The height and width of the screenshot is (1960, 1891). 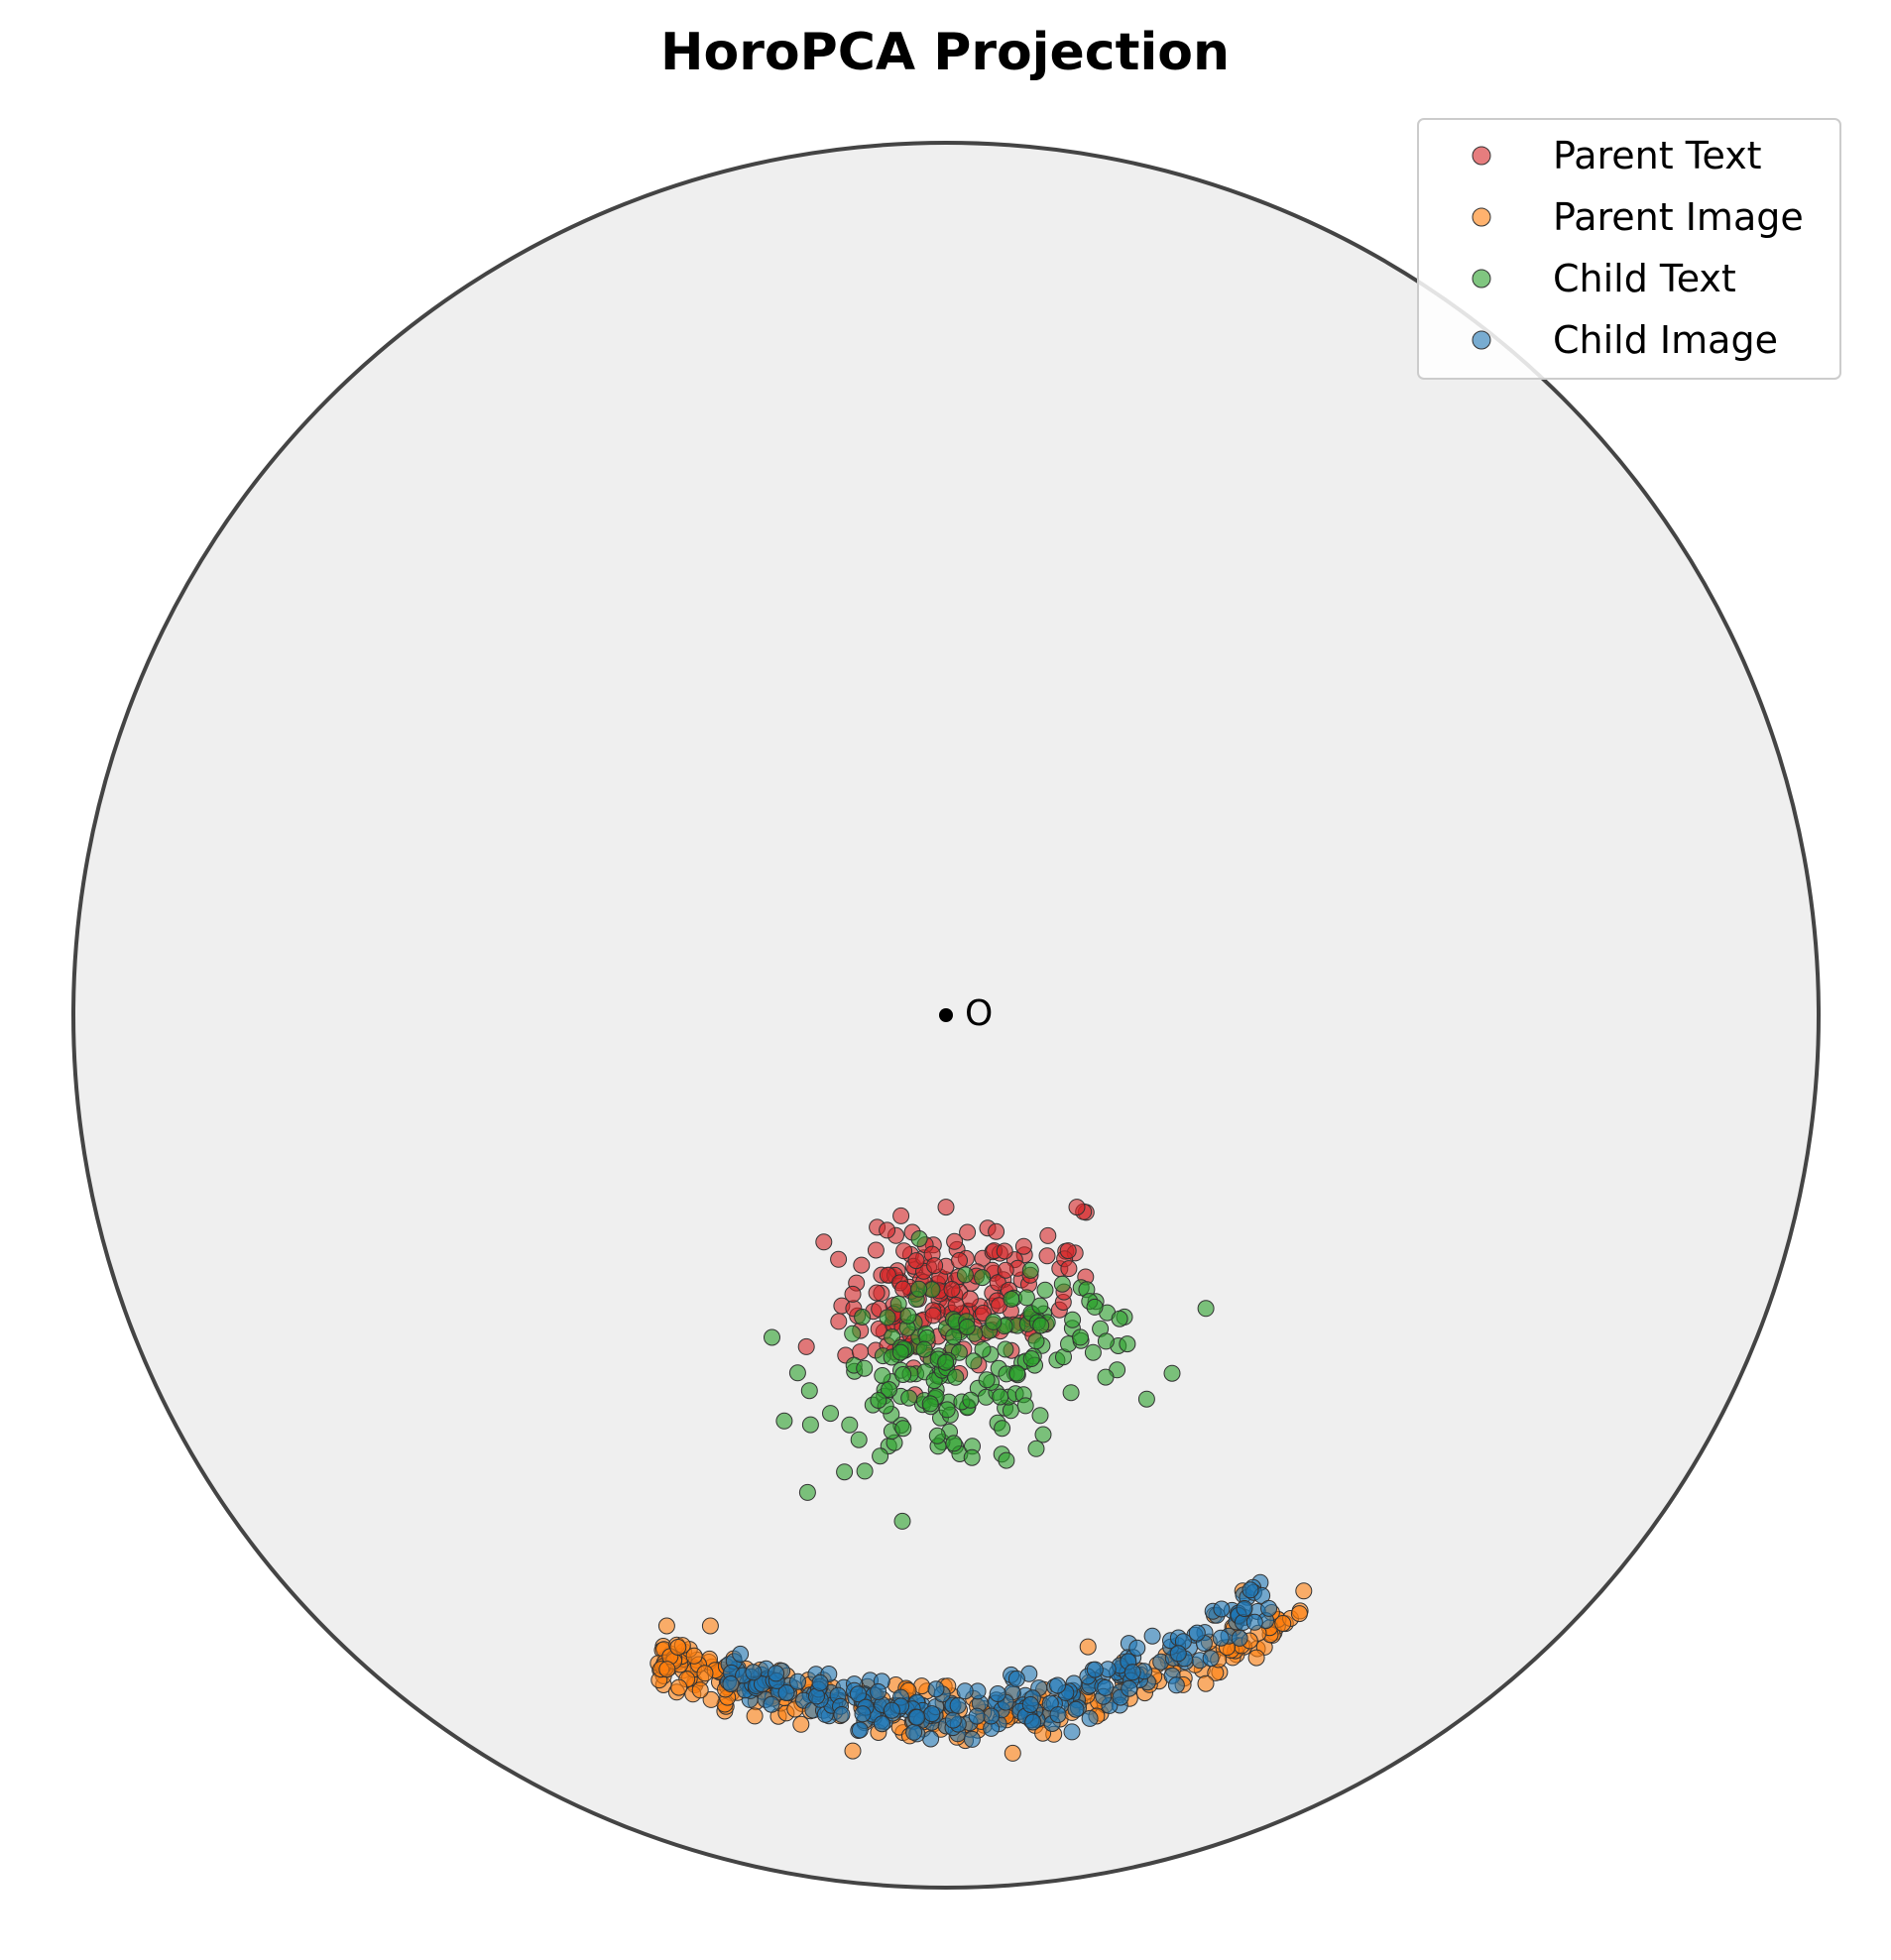 I want to click on points-layer, so click(x=981, y=1480).